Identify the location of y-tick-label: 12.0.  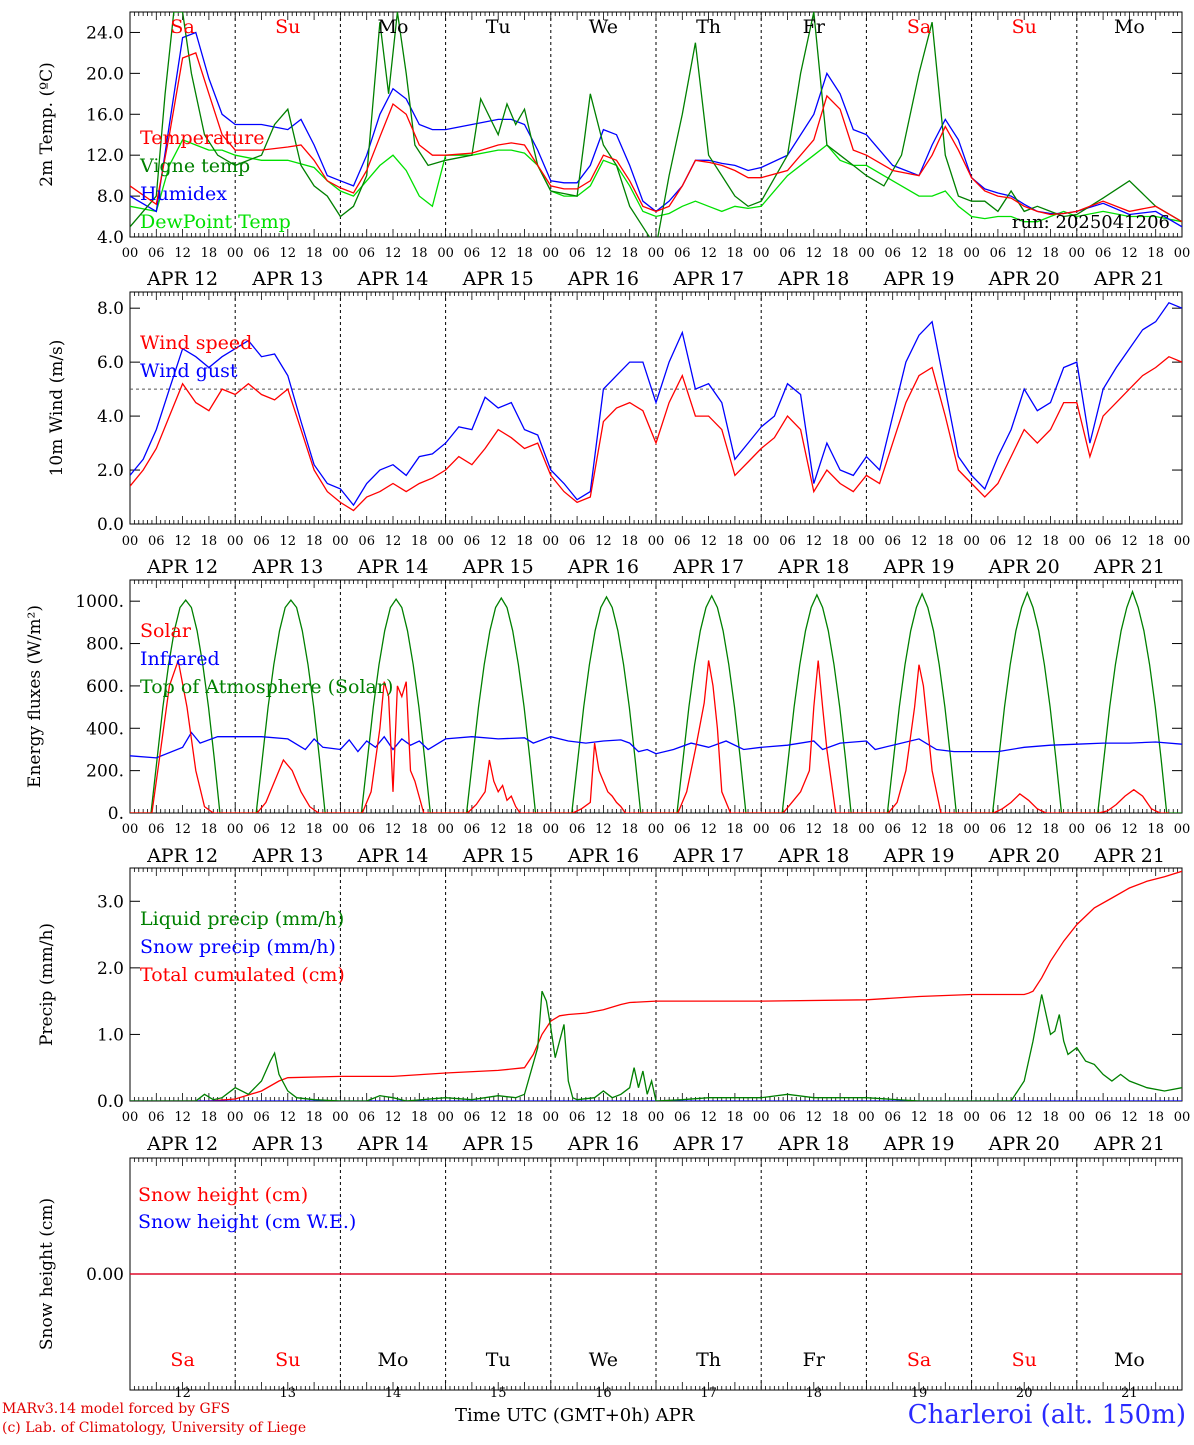
(105, 156).